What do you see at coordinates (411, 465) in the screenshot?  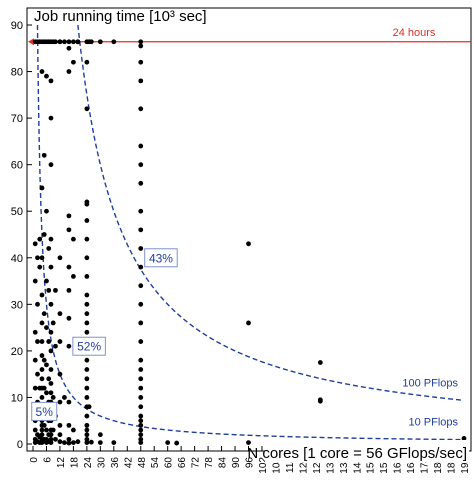 I see `x-tick-label: 168` at bounding box center [411, 465].